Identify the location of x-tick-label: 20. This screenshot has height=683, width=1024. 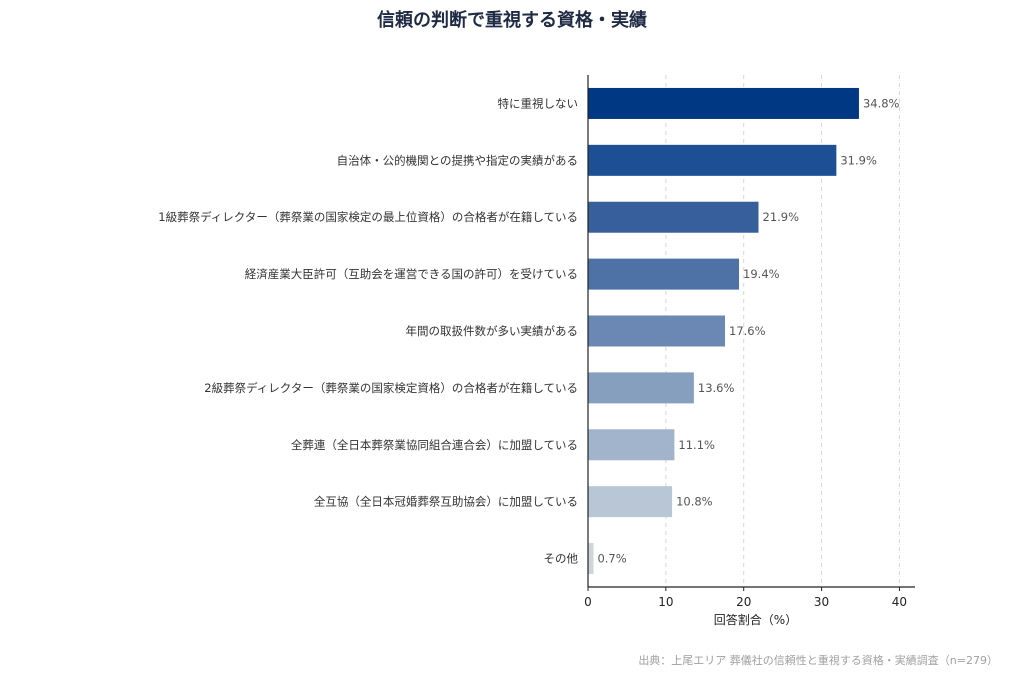
(743, 602).